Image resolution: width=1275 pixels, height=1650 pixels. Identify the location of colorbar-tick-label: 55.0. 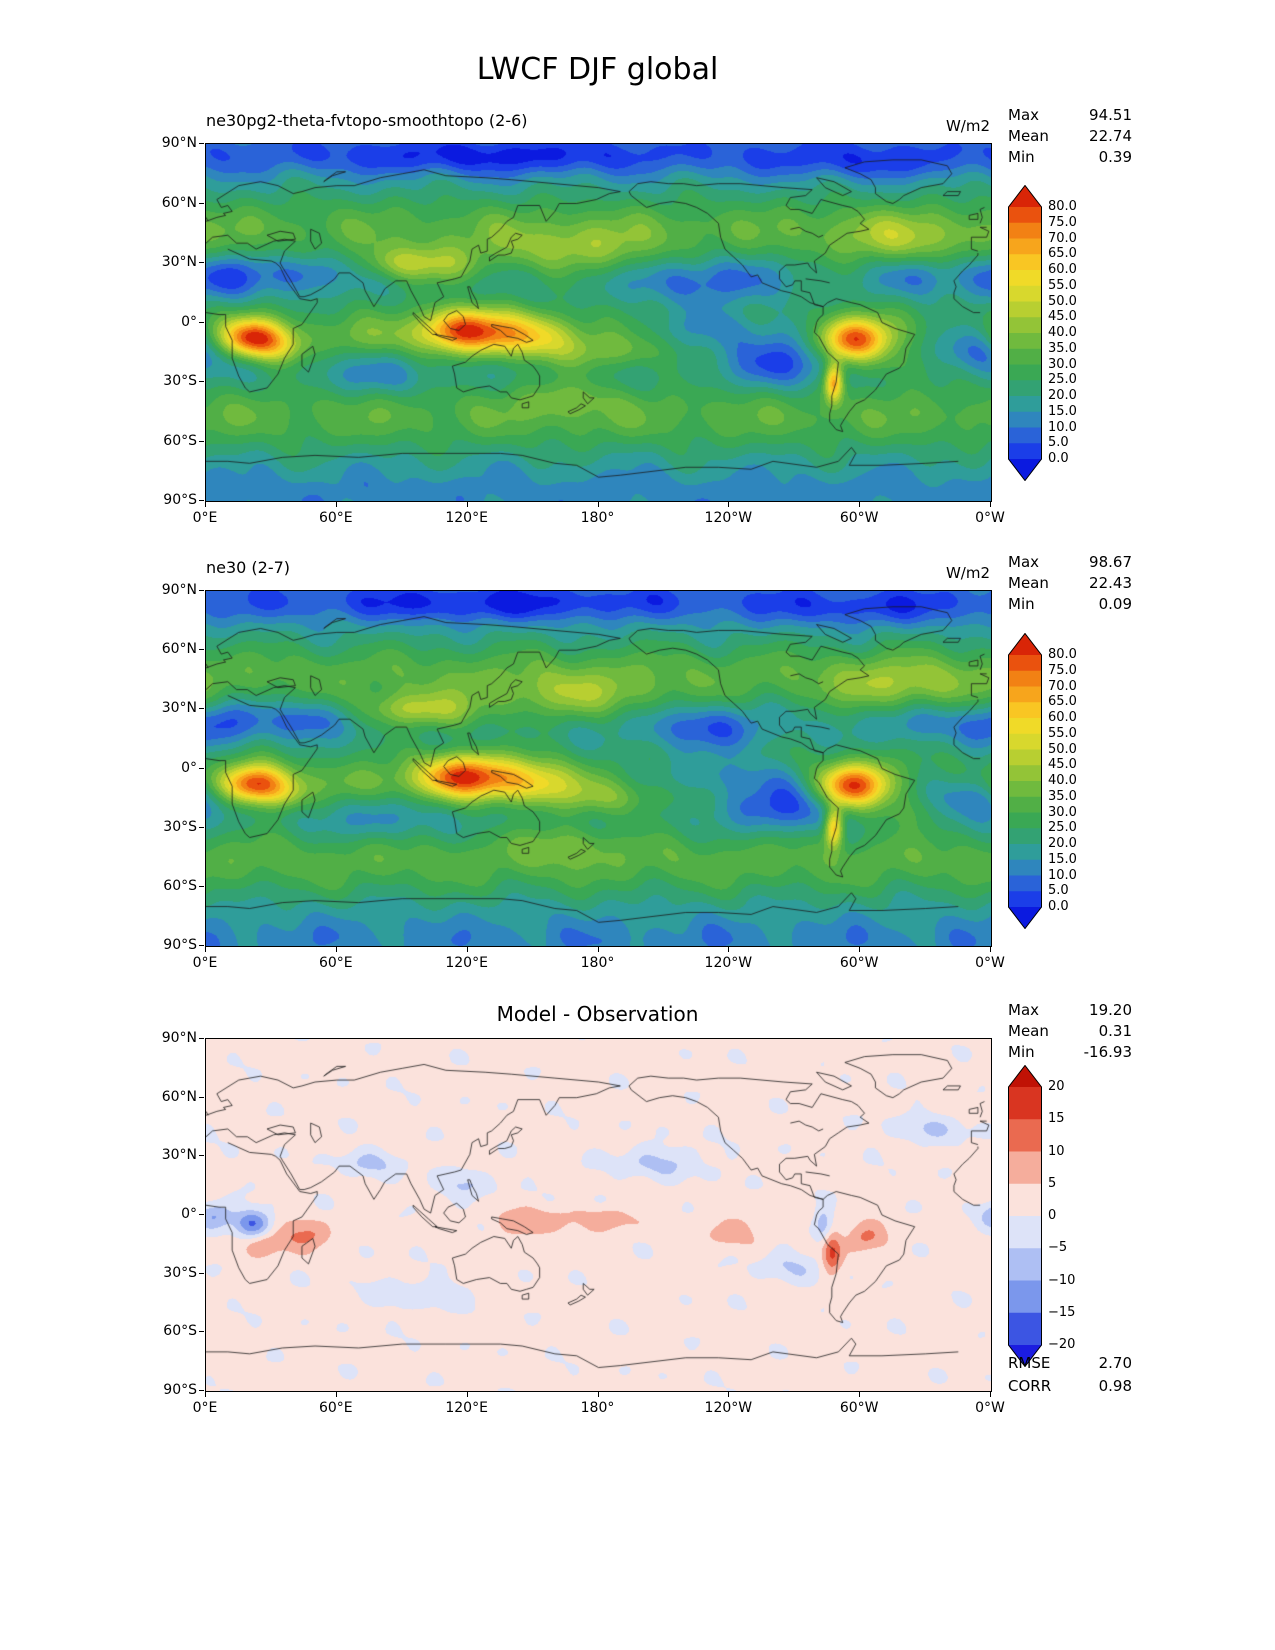
(1062, 285).